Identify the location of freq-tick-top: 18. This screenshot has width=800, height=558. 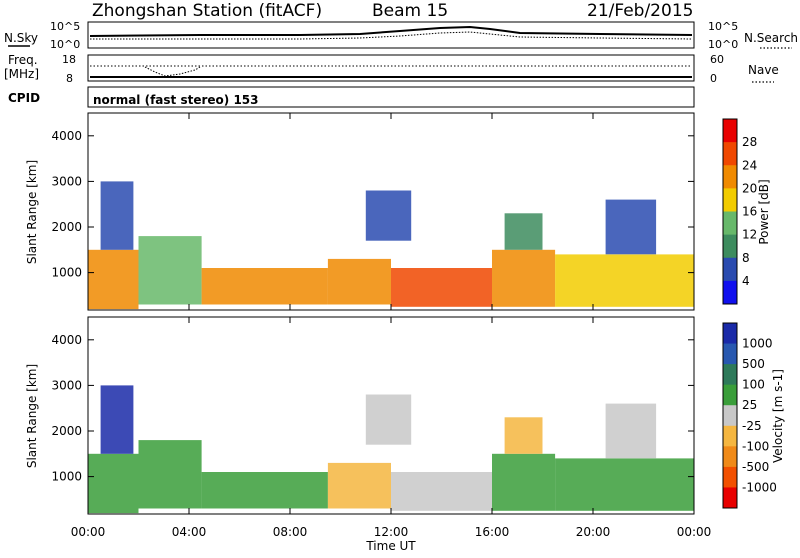
(69, 59).